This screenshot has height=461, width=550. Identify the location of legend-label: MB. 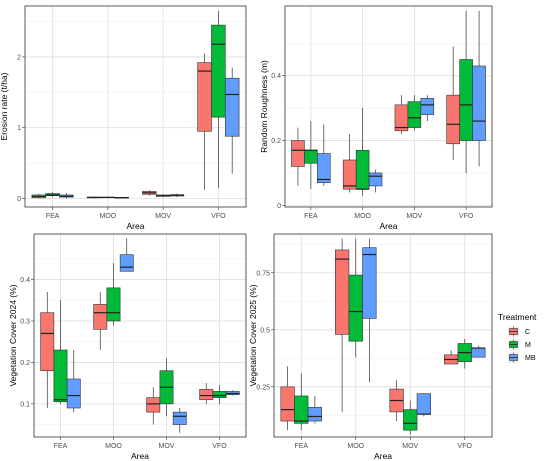
(530, 358).